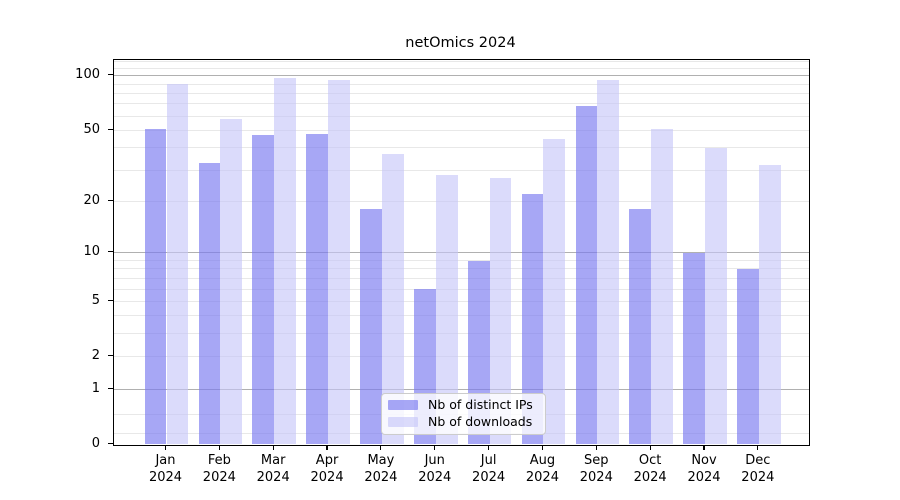 The image size is (900, 500). What do you see at coordinates (640, 327) in the screenshot?
I see `bar-nb-of-distinct-ips-oct` at bounding box center [640, 327].